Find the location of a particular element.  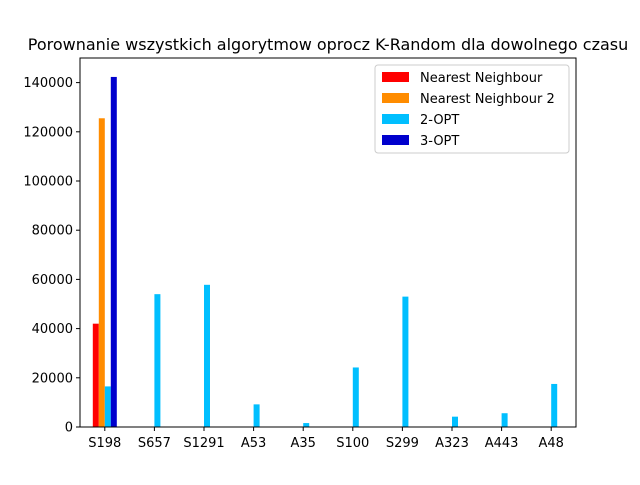

bar-2-opt-s198 is located at coordinates (107, 406).